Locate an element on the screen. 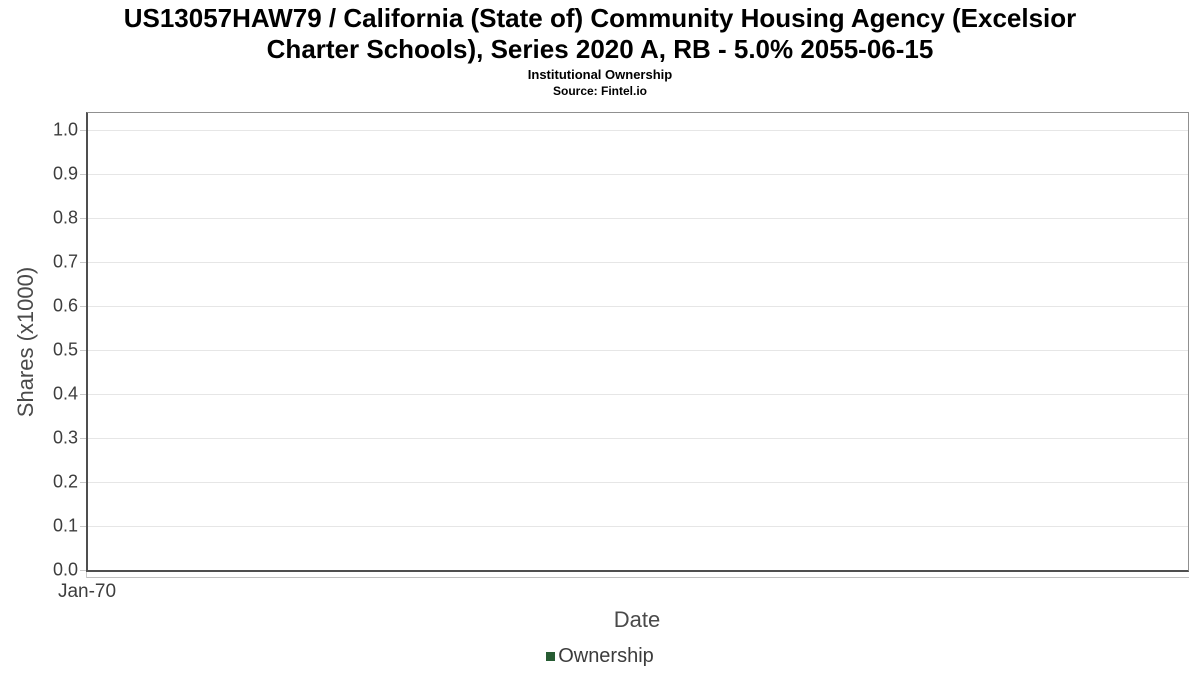  legend: Ownership is located at coordinates (600, 656).